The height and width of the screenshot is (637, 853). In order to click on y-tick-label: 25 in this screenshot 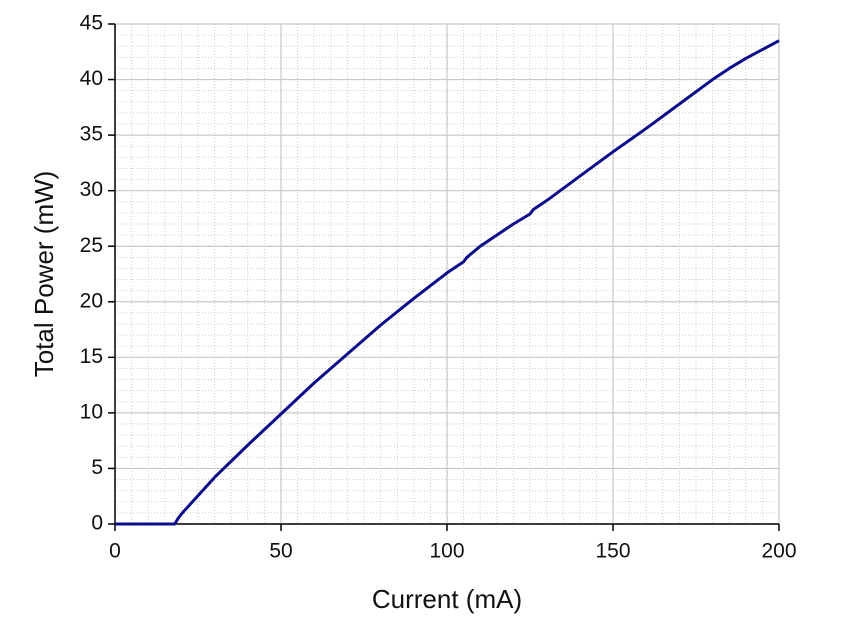, I will do `click(91, 245)`.